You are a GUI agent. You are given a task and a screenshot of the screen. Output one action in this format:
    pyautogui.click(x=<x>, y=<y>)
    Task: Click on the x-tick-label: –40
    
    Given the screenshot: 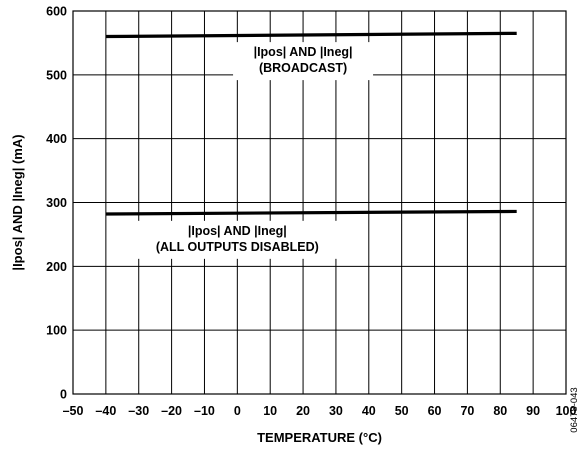 What is the action you would take?
    pyautogui.click(x=105, y=411)
    